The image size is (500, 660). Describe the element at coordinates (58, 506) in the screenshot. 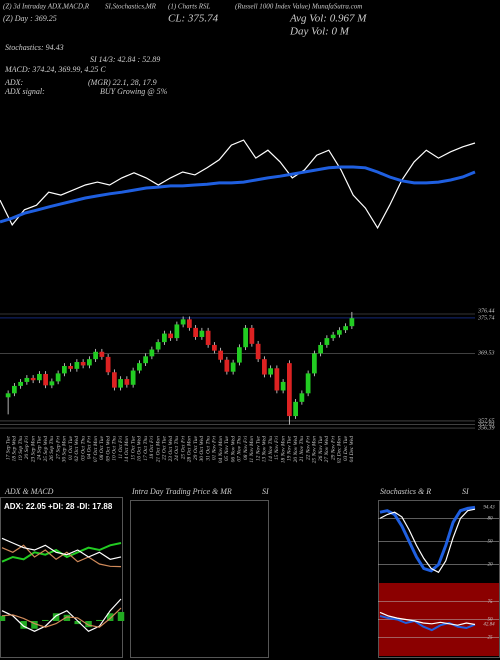

I see `panel-values: ADX: 22.05 +DI: 28 -DI: 17.88` at that location.